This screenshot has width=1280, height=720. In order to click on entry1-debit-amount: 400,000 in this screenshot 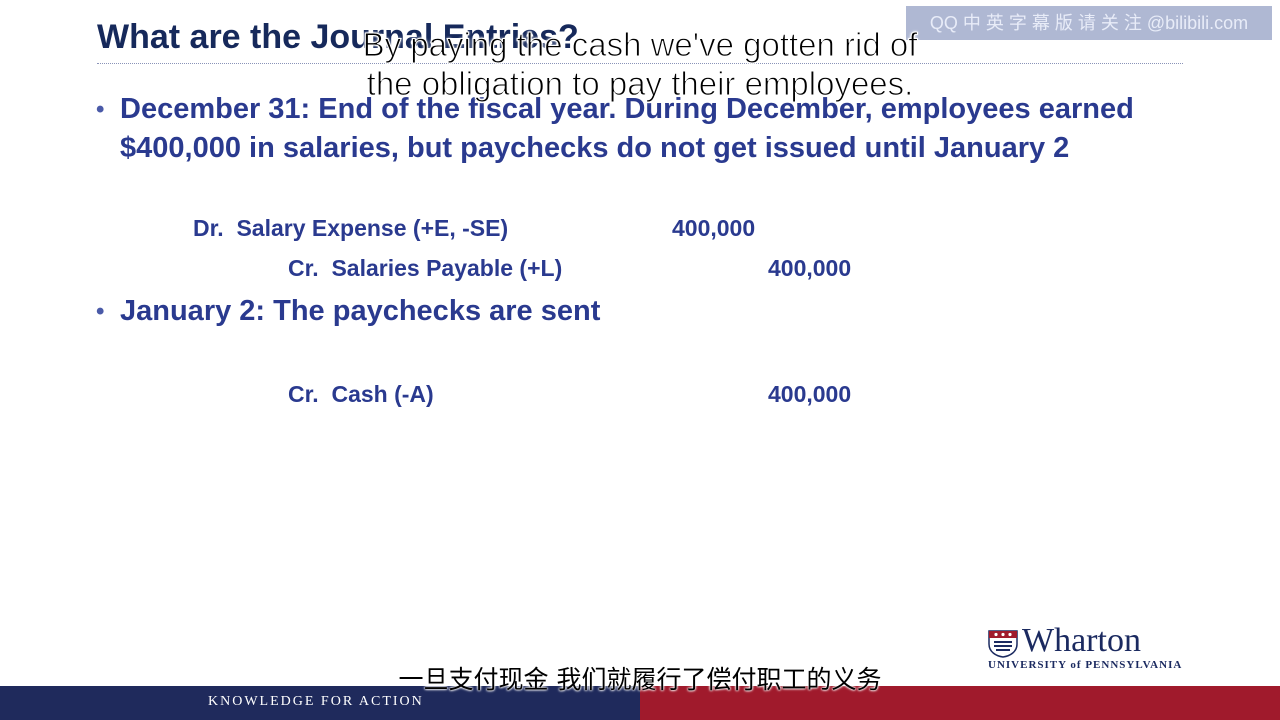, I will do `click(714, 228)`.